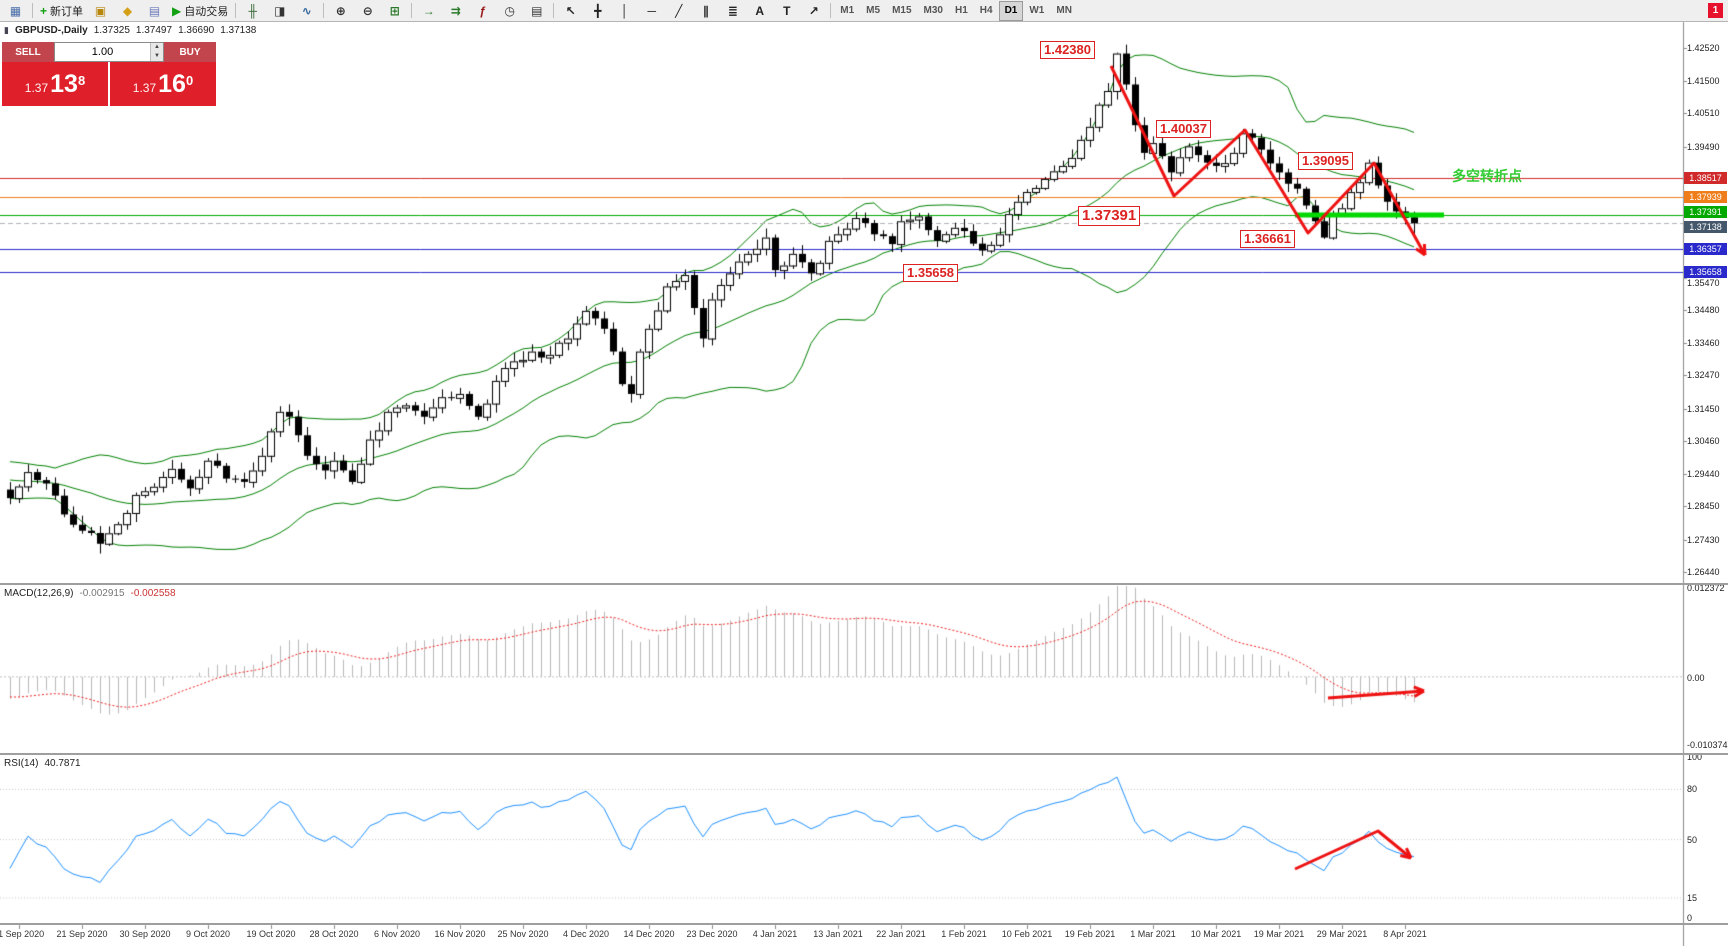  Describe the element at coordinates (933, 10) in the screenshot. I see `timeframe-button-m30: M30` at that location.